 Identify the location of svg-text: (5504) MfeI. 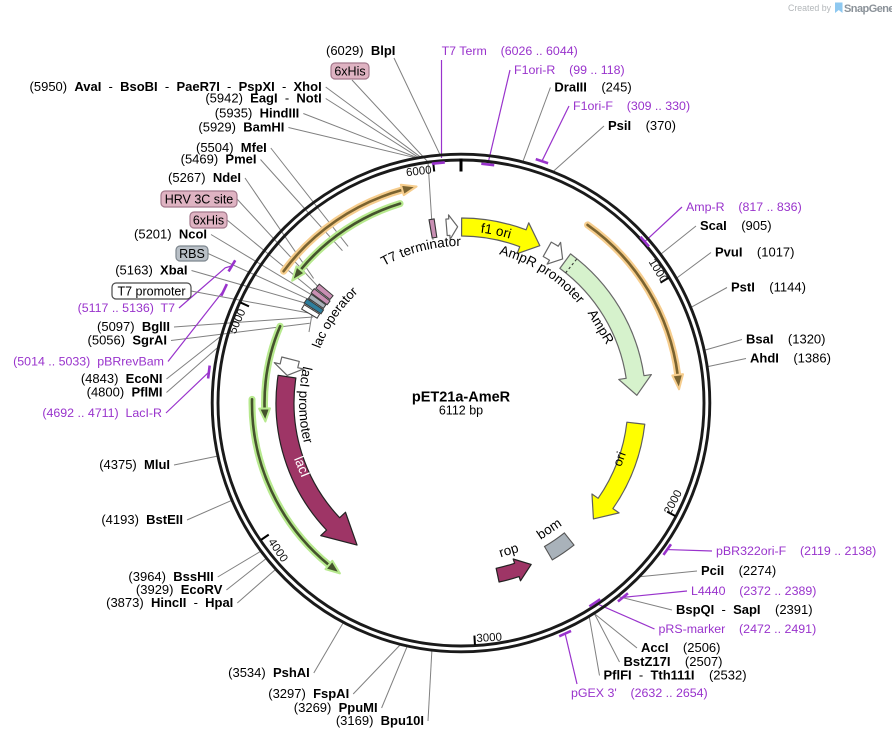
(231, 147).